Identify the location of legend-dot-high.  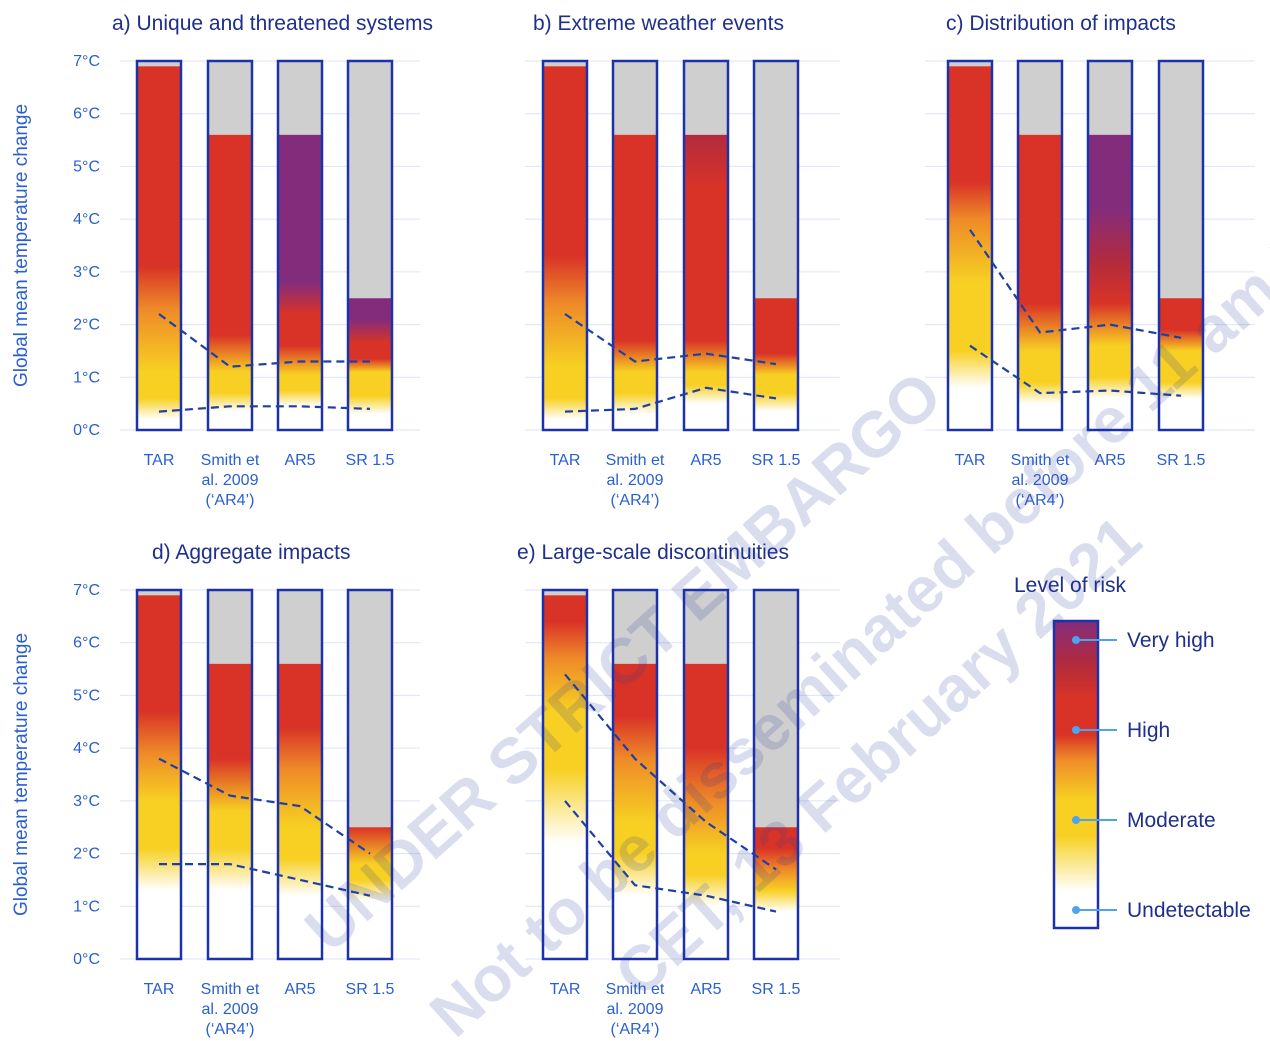
(1076, 730).